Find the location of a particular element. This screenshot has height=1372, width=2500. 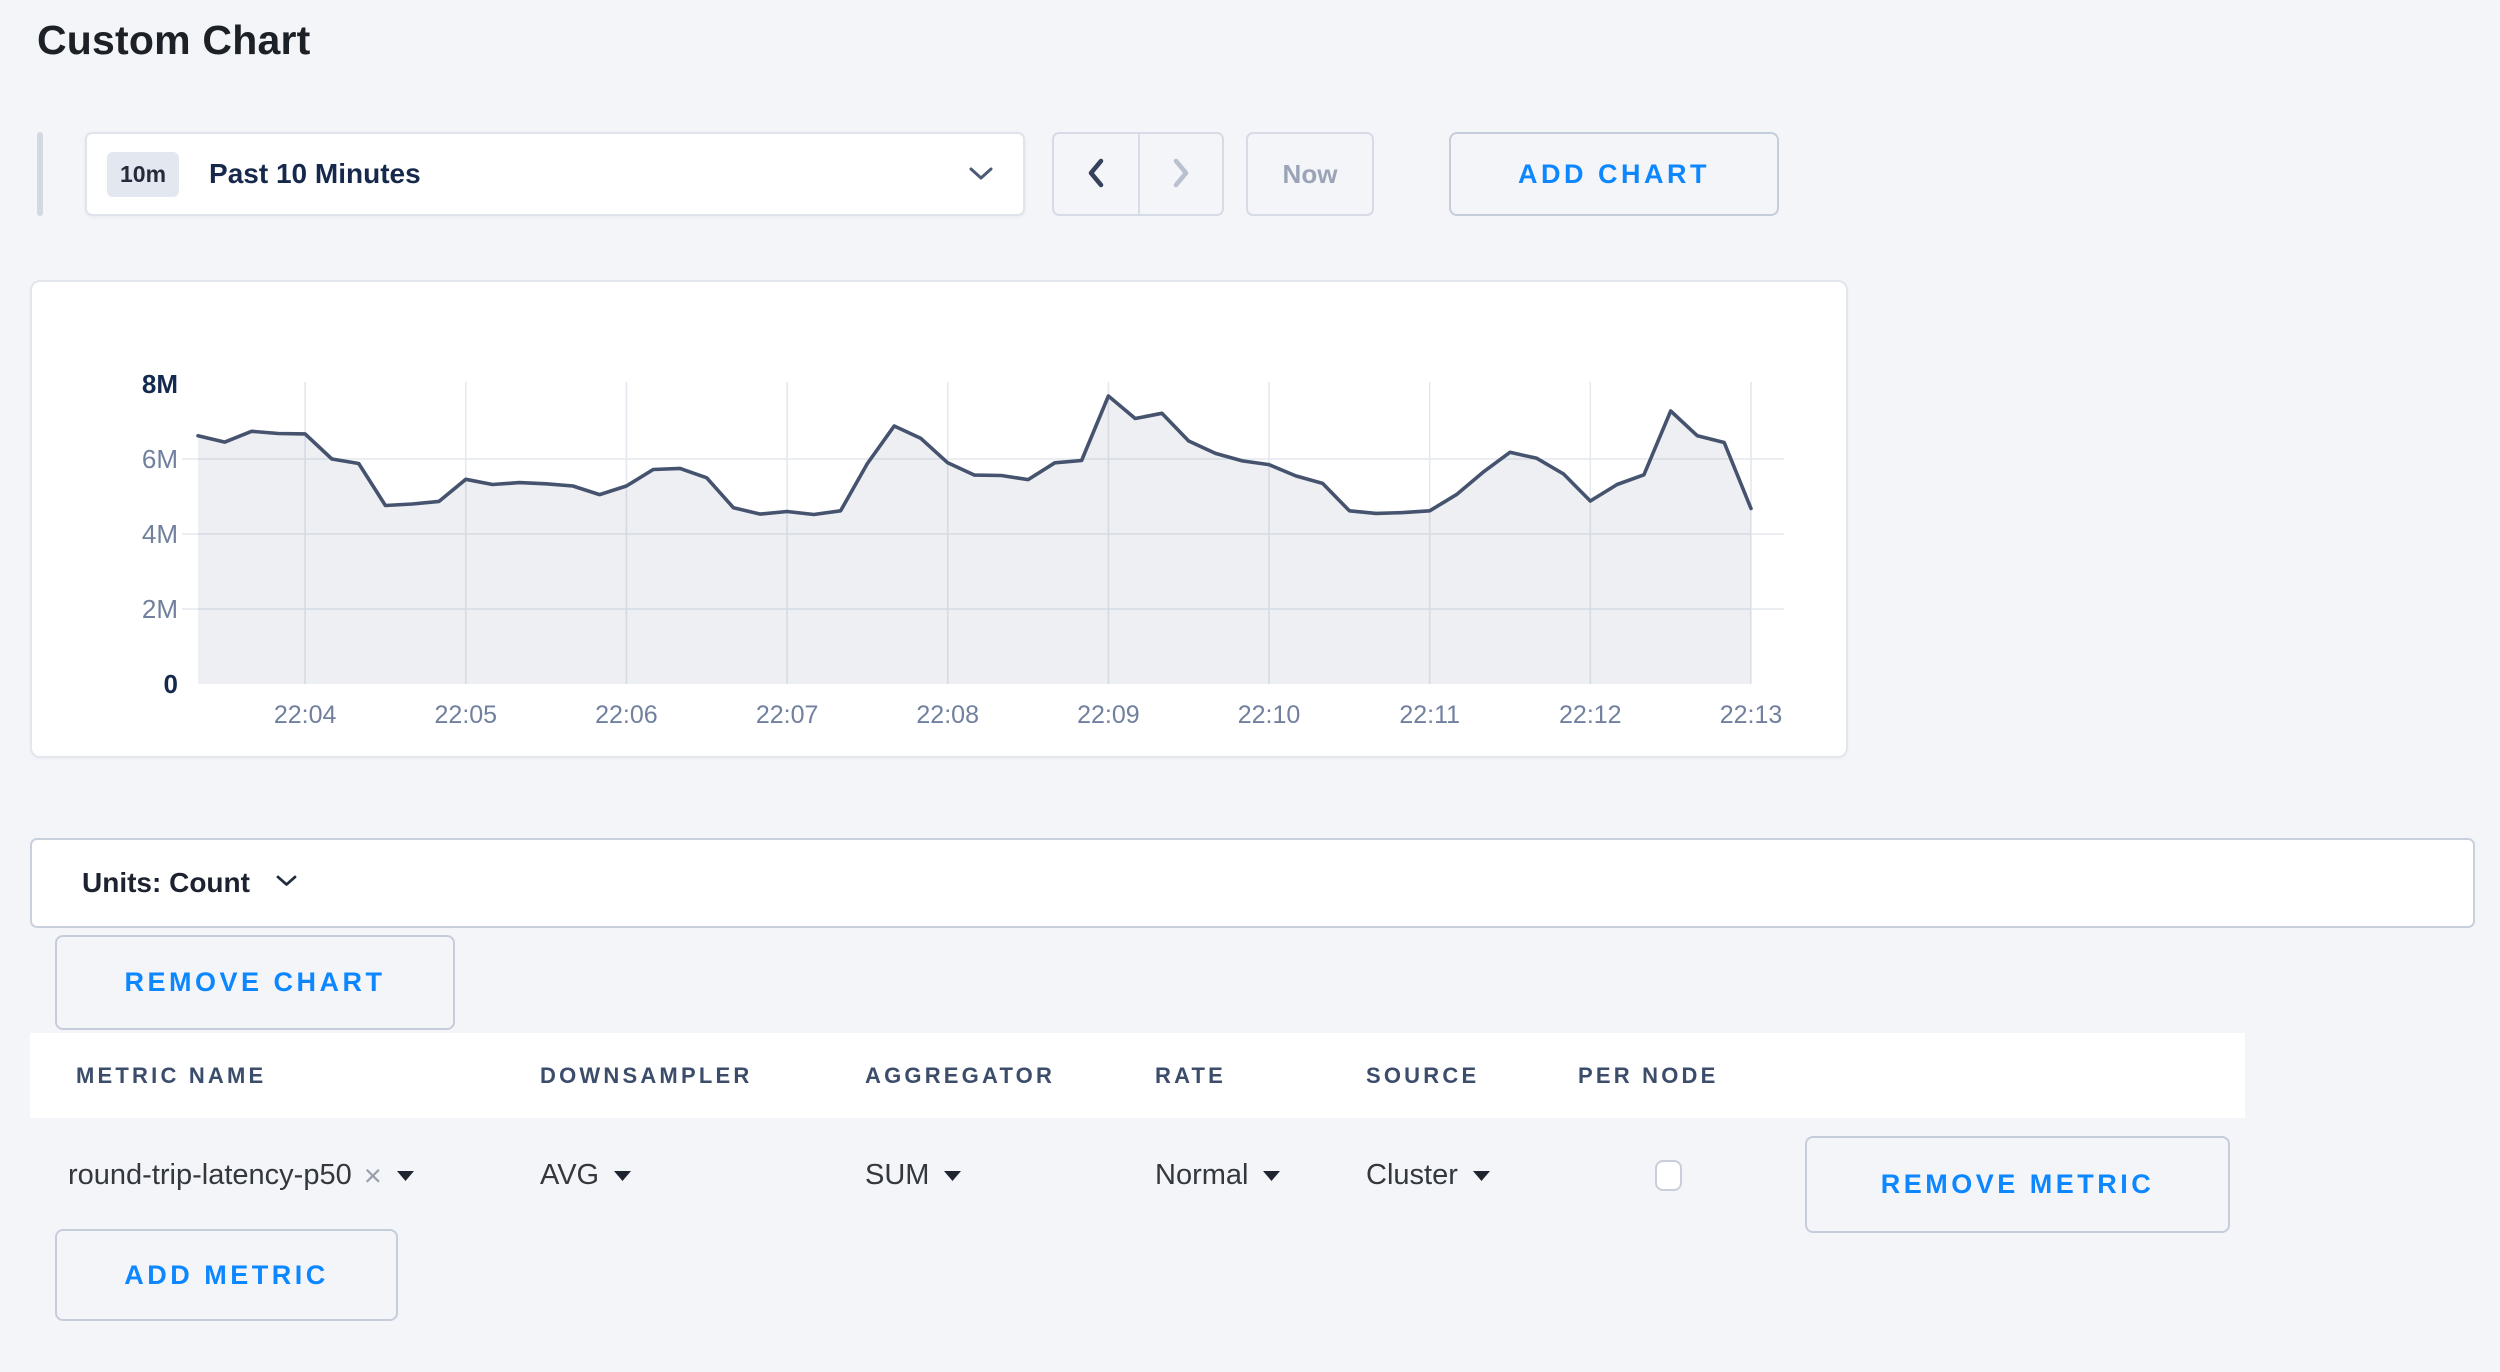

time-range-badge: 10m is located at coordinates (143, 174).